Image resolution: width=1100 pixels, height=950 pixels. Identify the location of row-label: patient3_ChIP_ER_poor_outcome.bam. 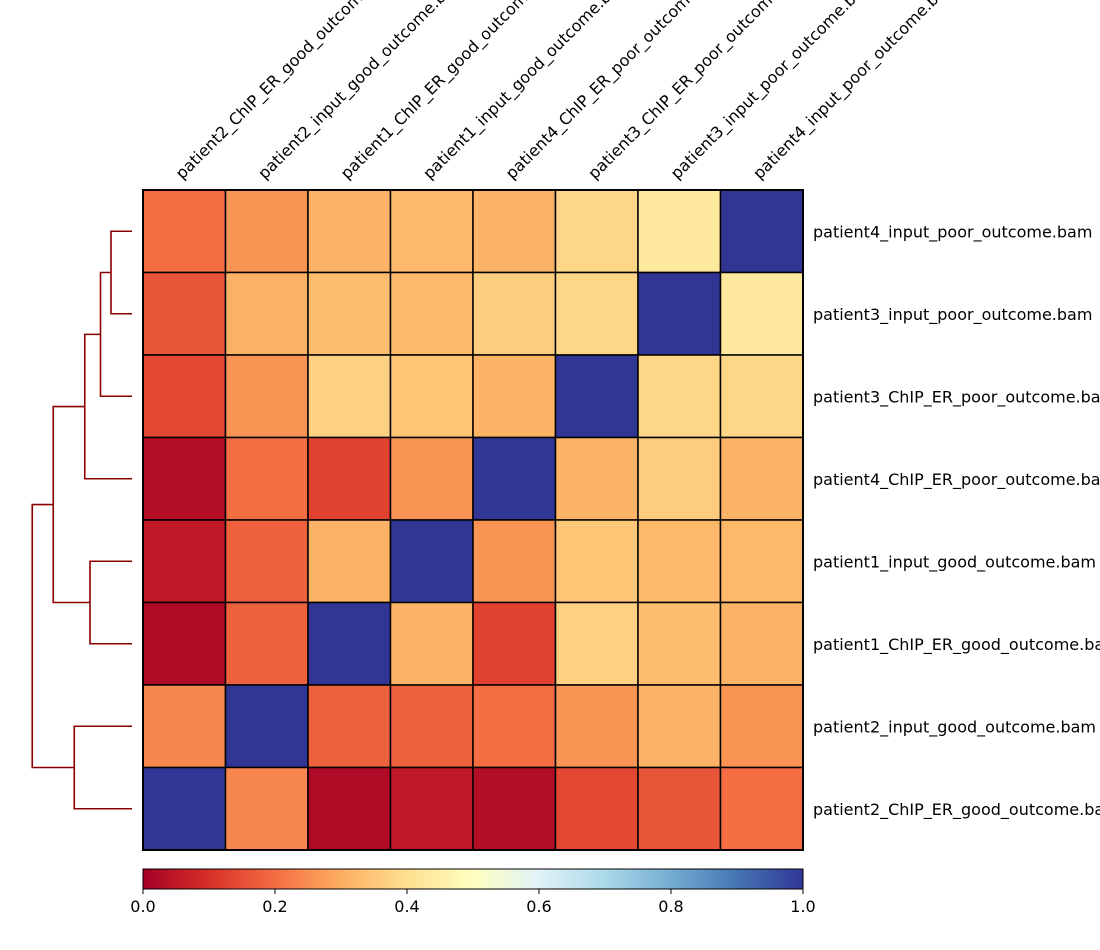
(956, 397).